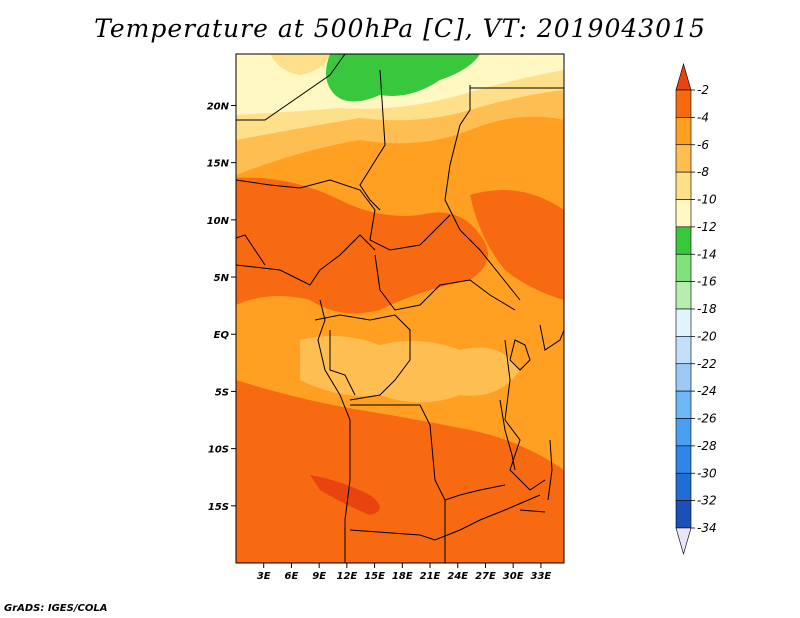 This screenshot has width=800, height=618. Describe the element at coordinates (703, 172) in the screenshot. I see `colorbar-label: -8` at that location.